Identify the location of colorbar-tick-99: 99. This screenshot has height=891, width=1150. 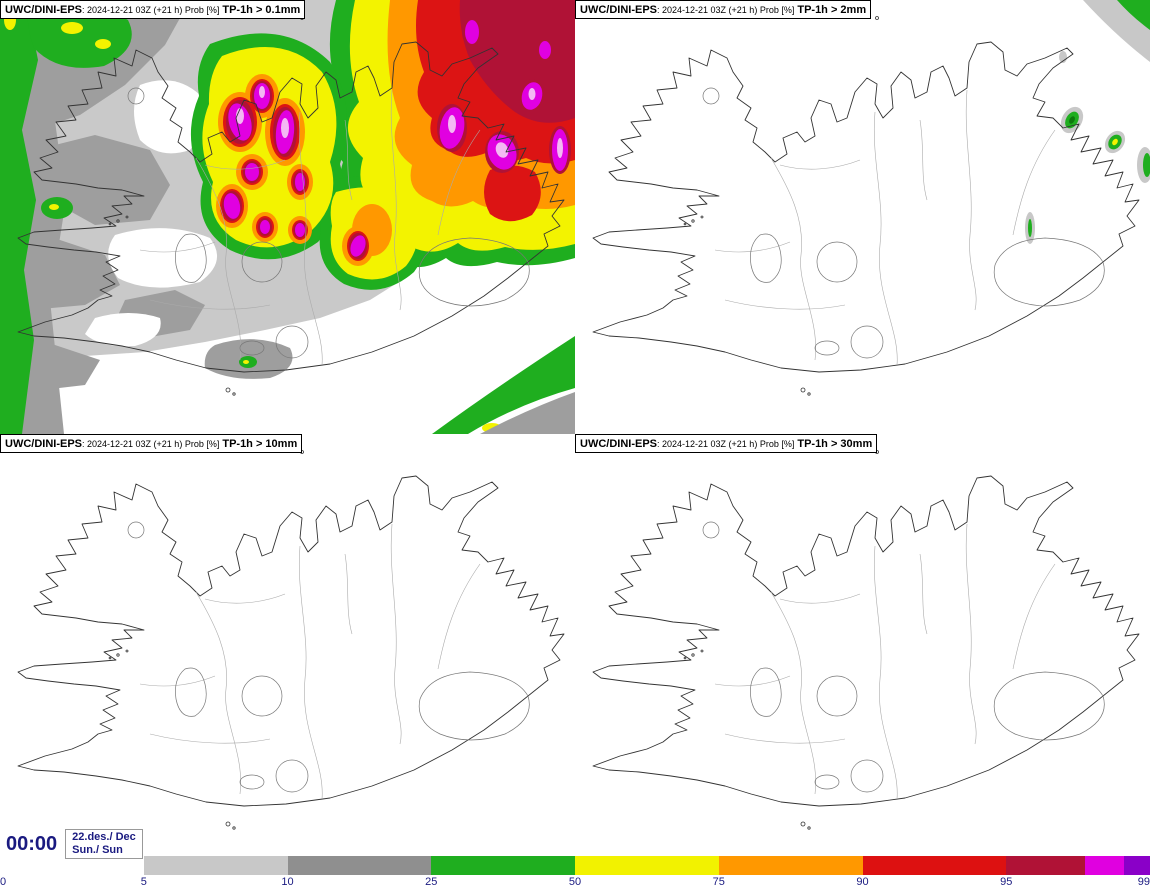
(1143, 882).